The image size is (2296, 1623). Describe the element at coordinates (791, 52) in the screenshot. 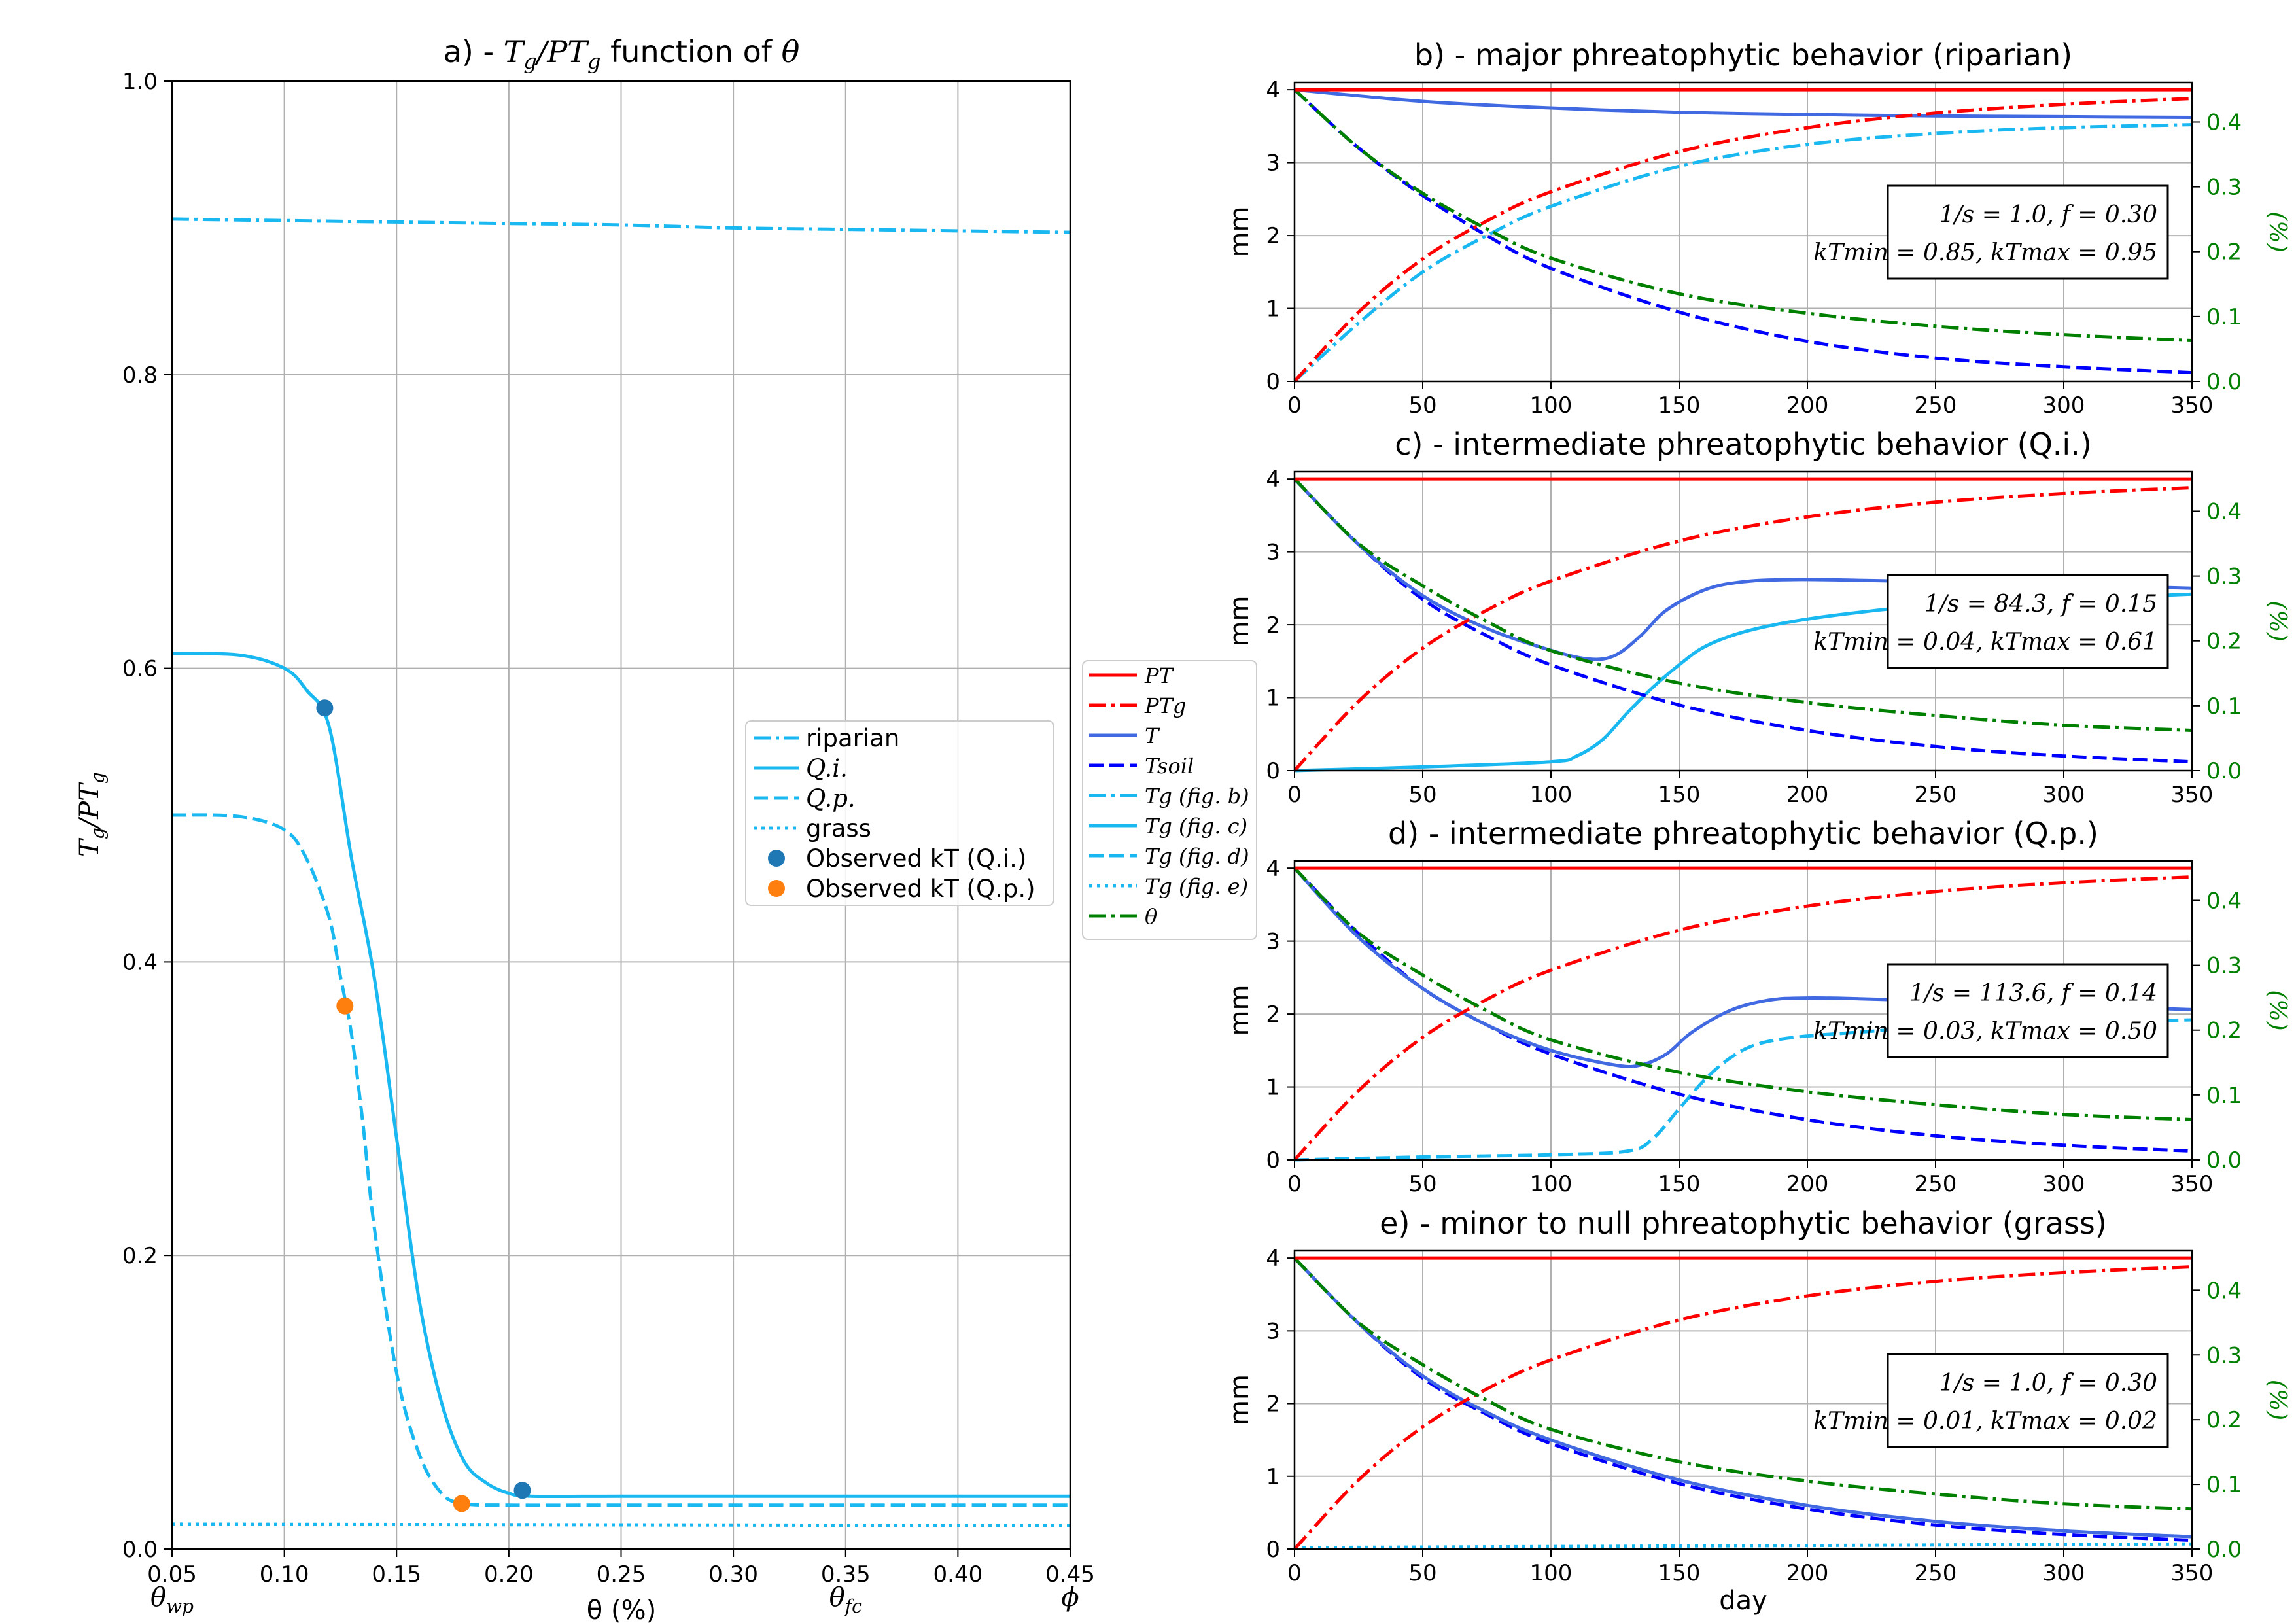

I see `title-var: θ` at that location.